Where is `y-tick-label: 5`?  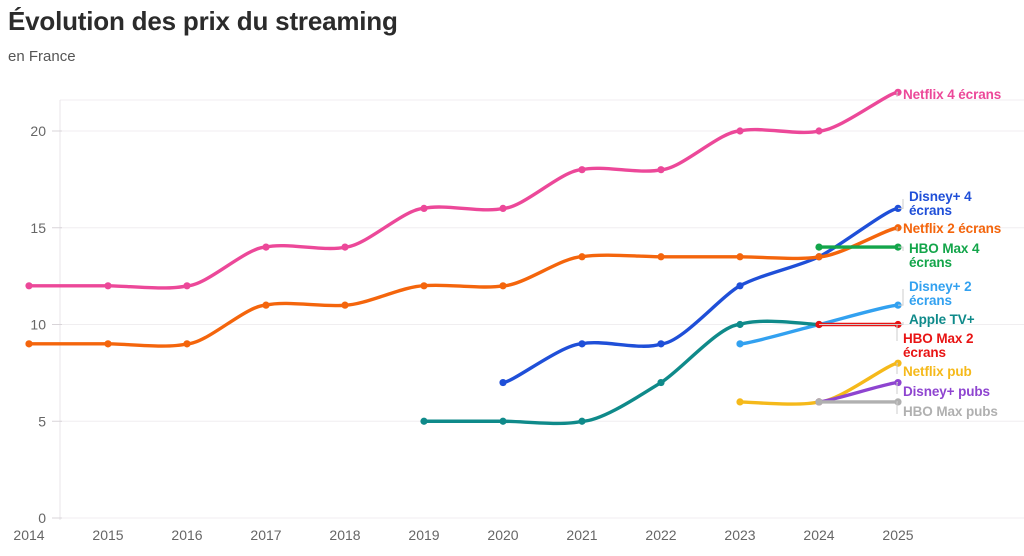
y-tick-label: 5 is located at coordinates (42, 421).